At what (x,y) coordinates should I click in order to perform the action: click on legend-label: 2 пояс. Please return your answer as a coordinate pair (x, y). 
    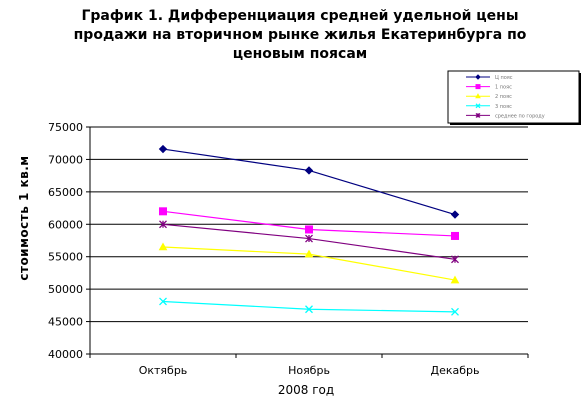
    Looking at the image, I should click on (503, 97).